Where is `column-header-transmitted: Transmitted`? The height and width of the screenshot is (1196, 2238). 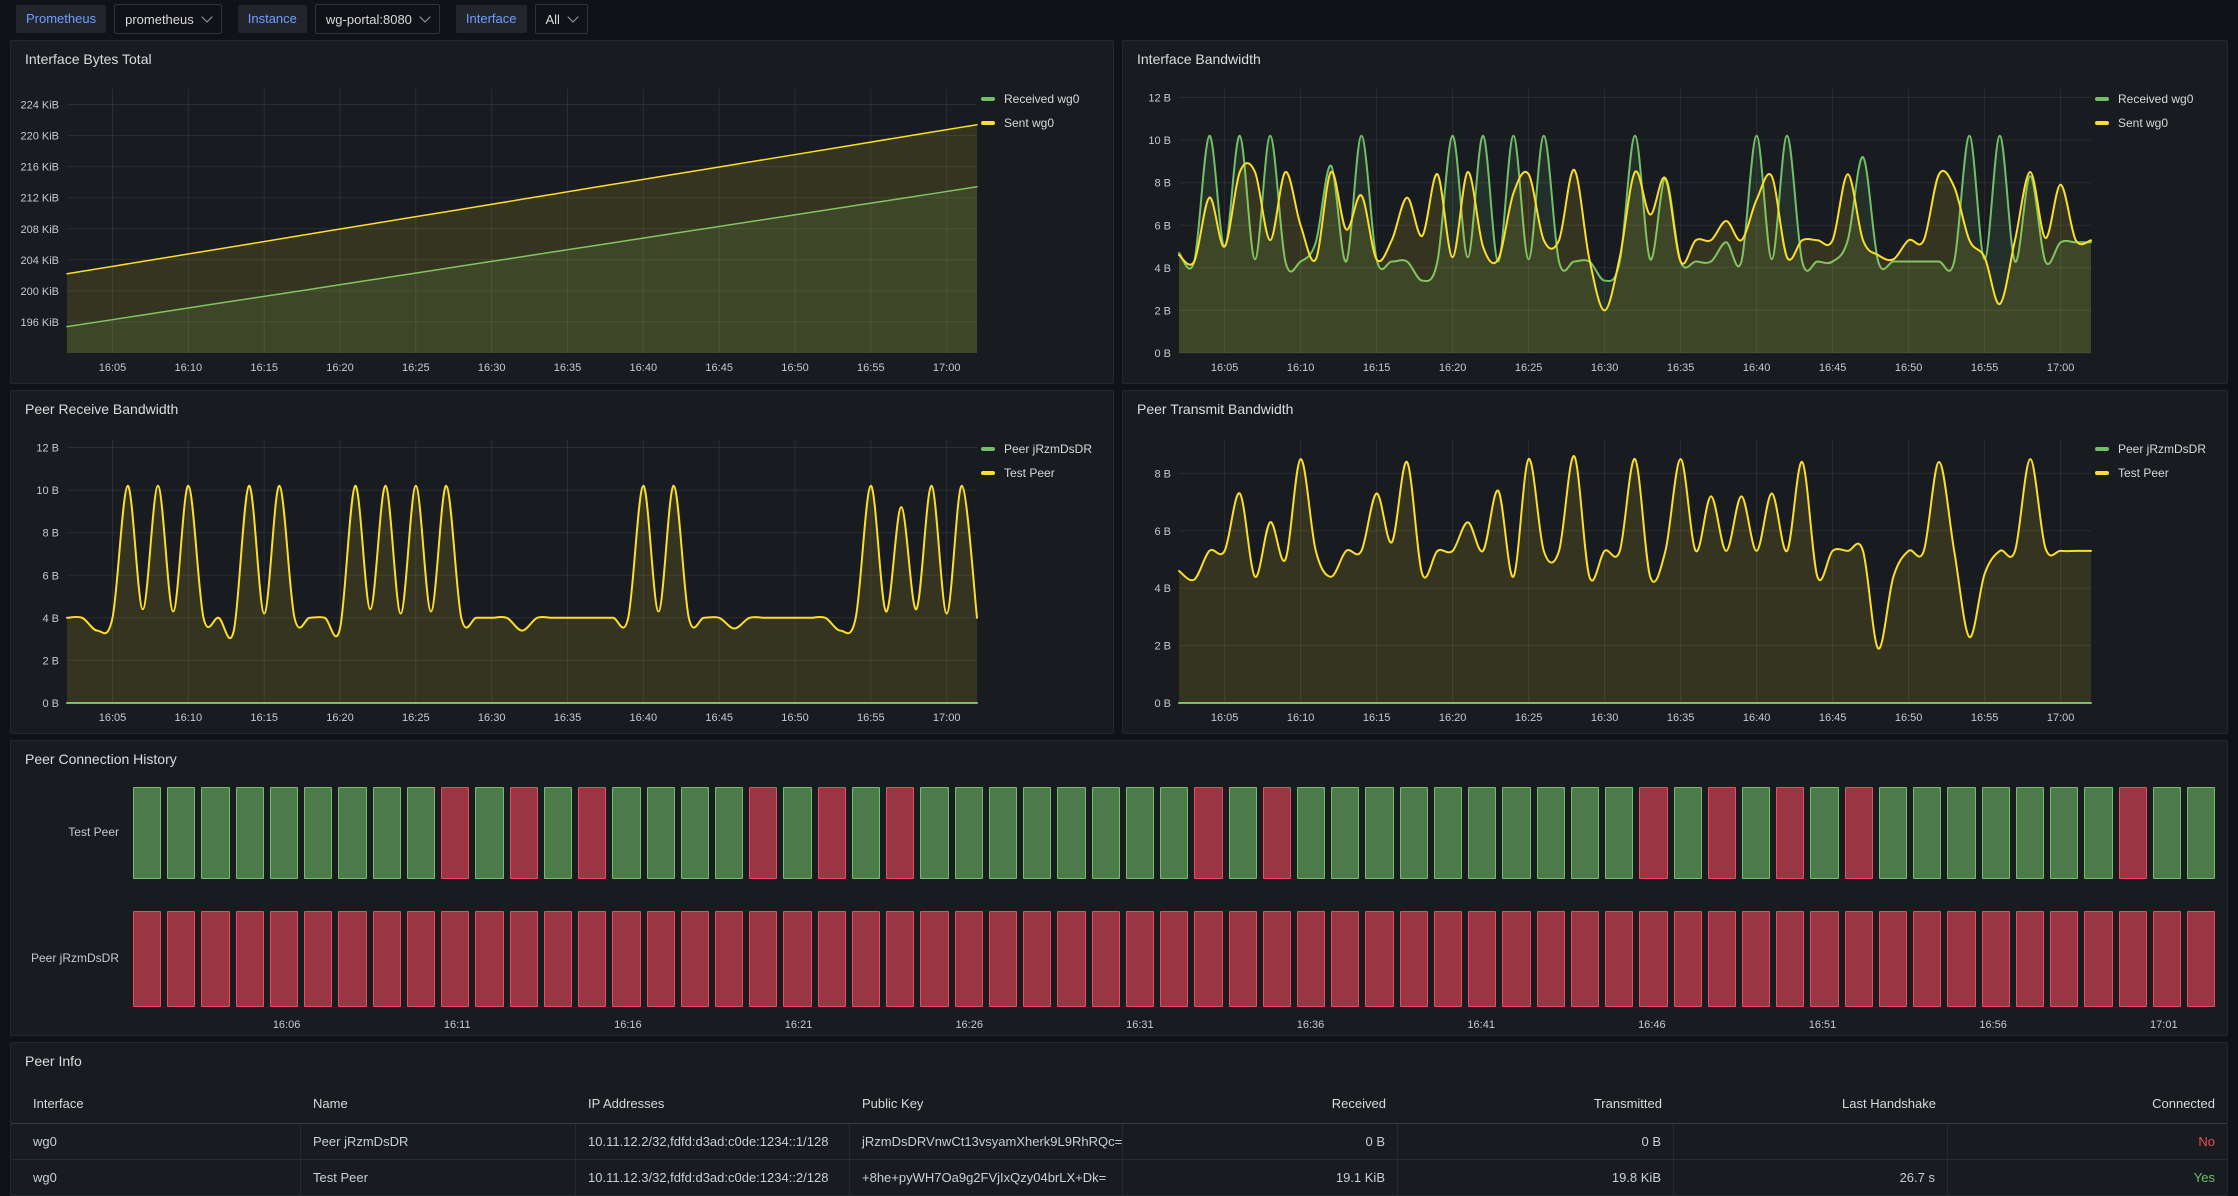 column-header-transmitted: Transmitted is located at coordinates (1627, 1103).